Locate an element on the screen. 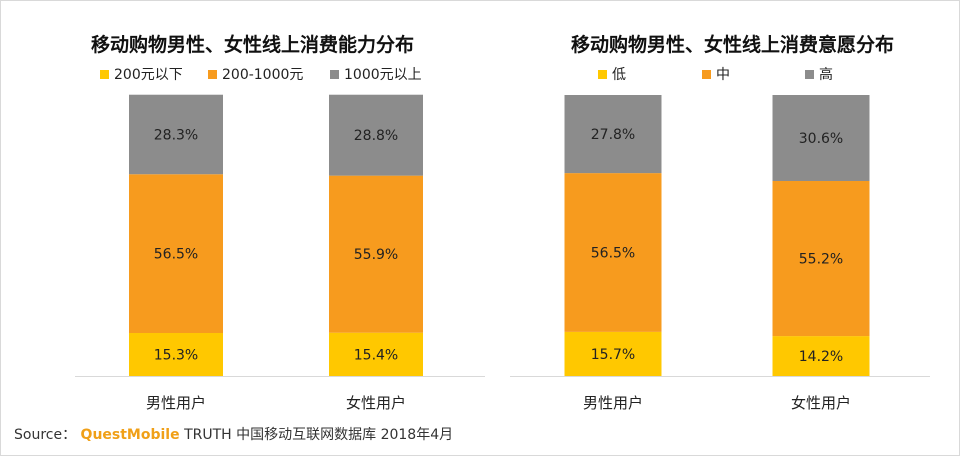 This screenshot has width=960, height=456. data-label: 27.8% is located at coordinates (613, 135).